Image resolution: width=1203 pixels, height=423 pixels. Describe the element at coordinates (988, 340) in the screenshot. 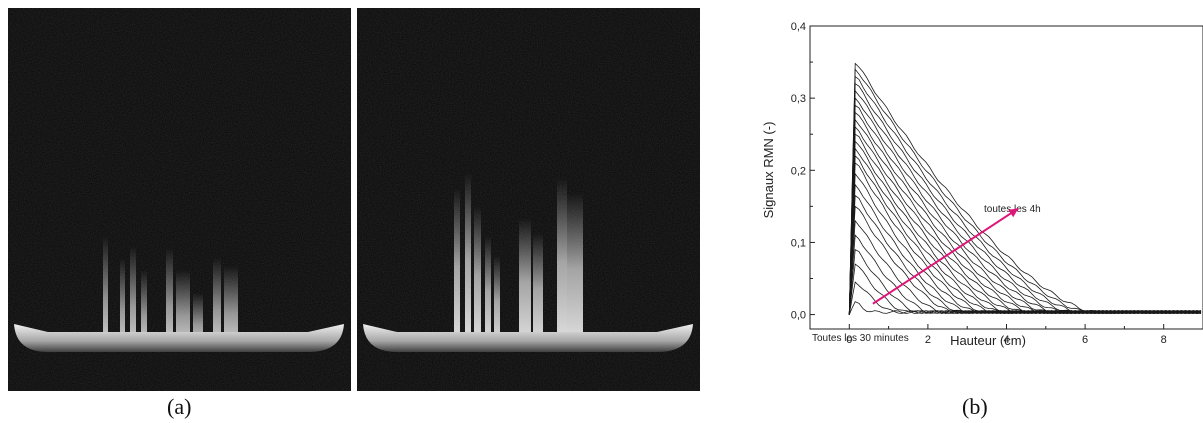

I see `x-axis-label: Hauteur (cm)` at that location.